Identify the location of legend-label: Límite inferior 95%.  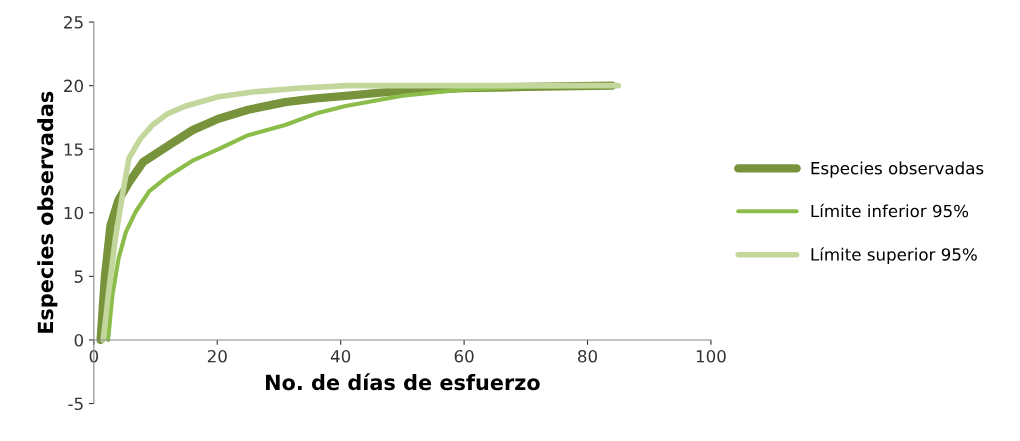
(890, 210).